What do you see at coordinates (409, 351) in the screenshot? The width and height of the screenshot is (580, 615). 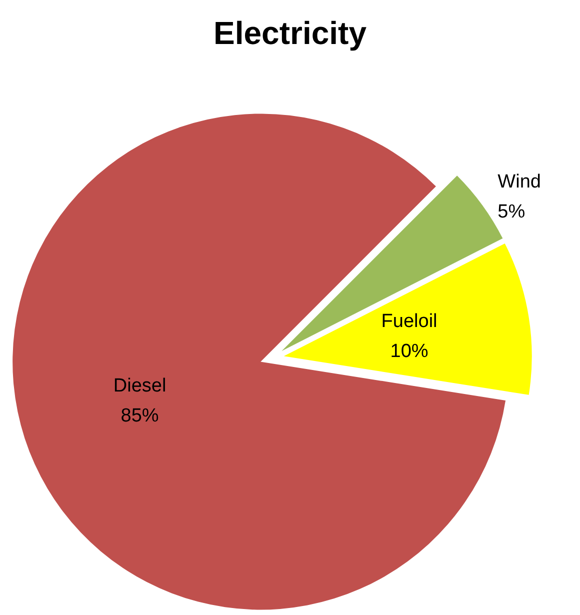 I see `data-label: 10%` at bounding box center [409, 351].